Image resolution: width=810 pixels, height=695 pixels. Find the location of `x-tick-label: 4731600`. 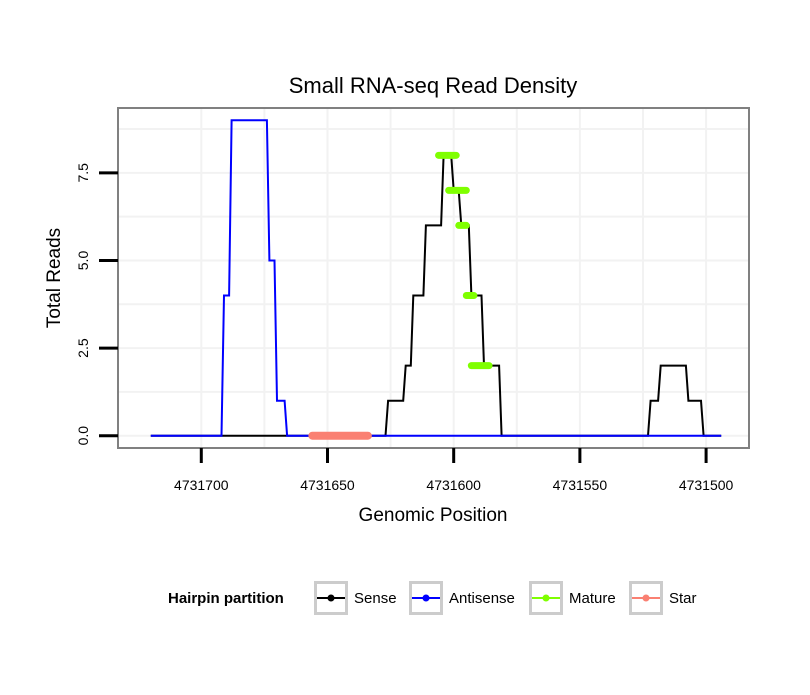

x-tick-label: 4731600 is located at coordinates (453, 485).